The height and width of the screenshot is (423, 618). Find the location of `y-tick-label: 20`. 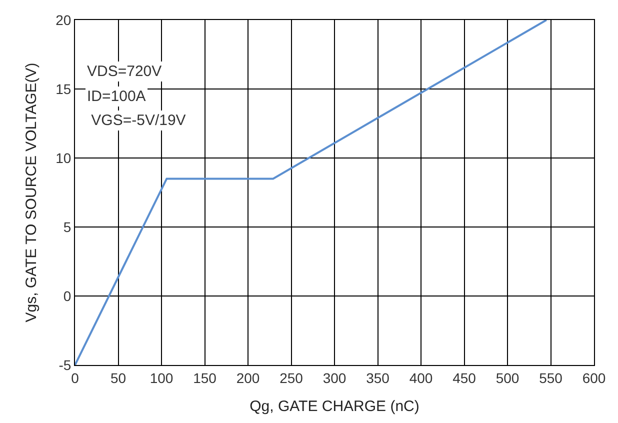

y-tick-label: 20 is located at coordinates (64, 20).